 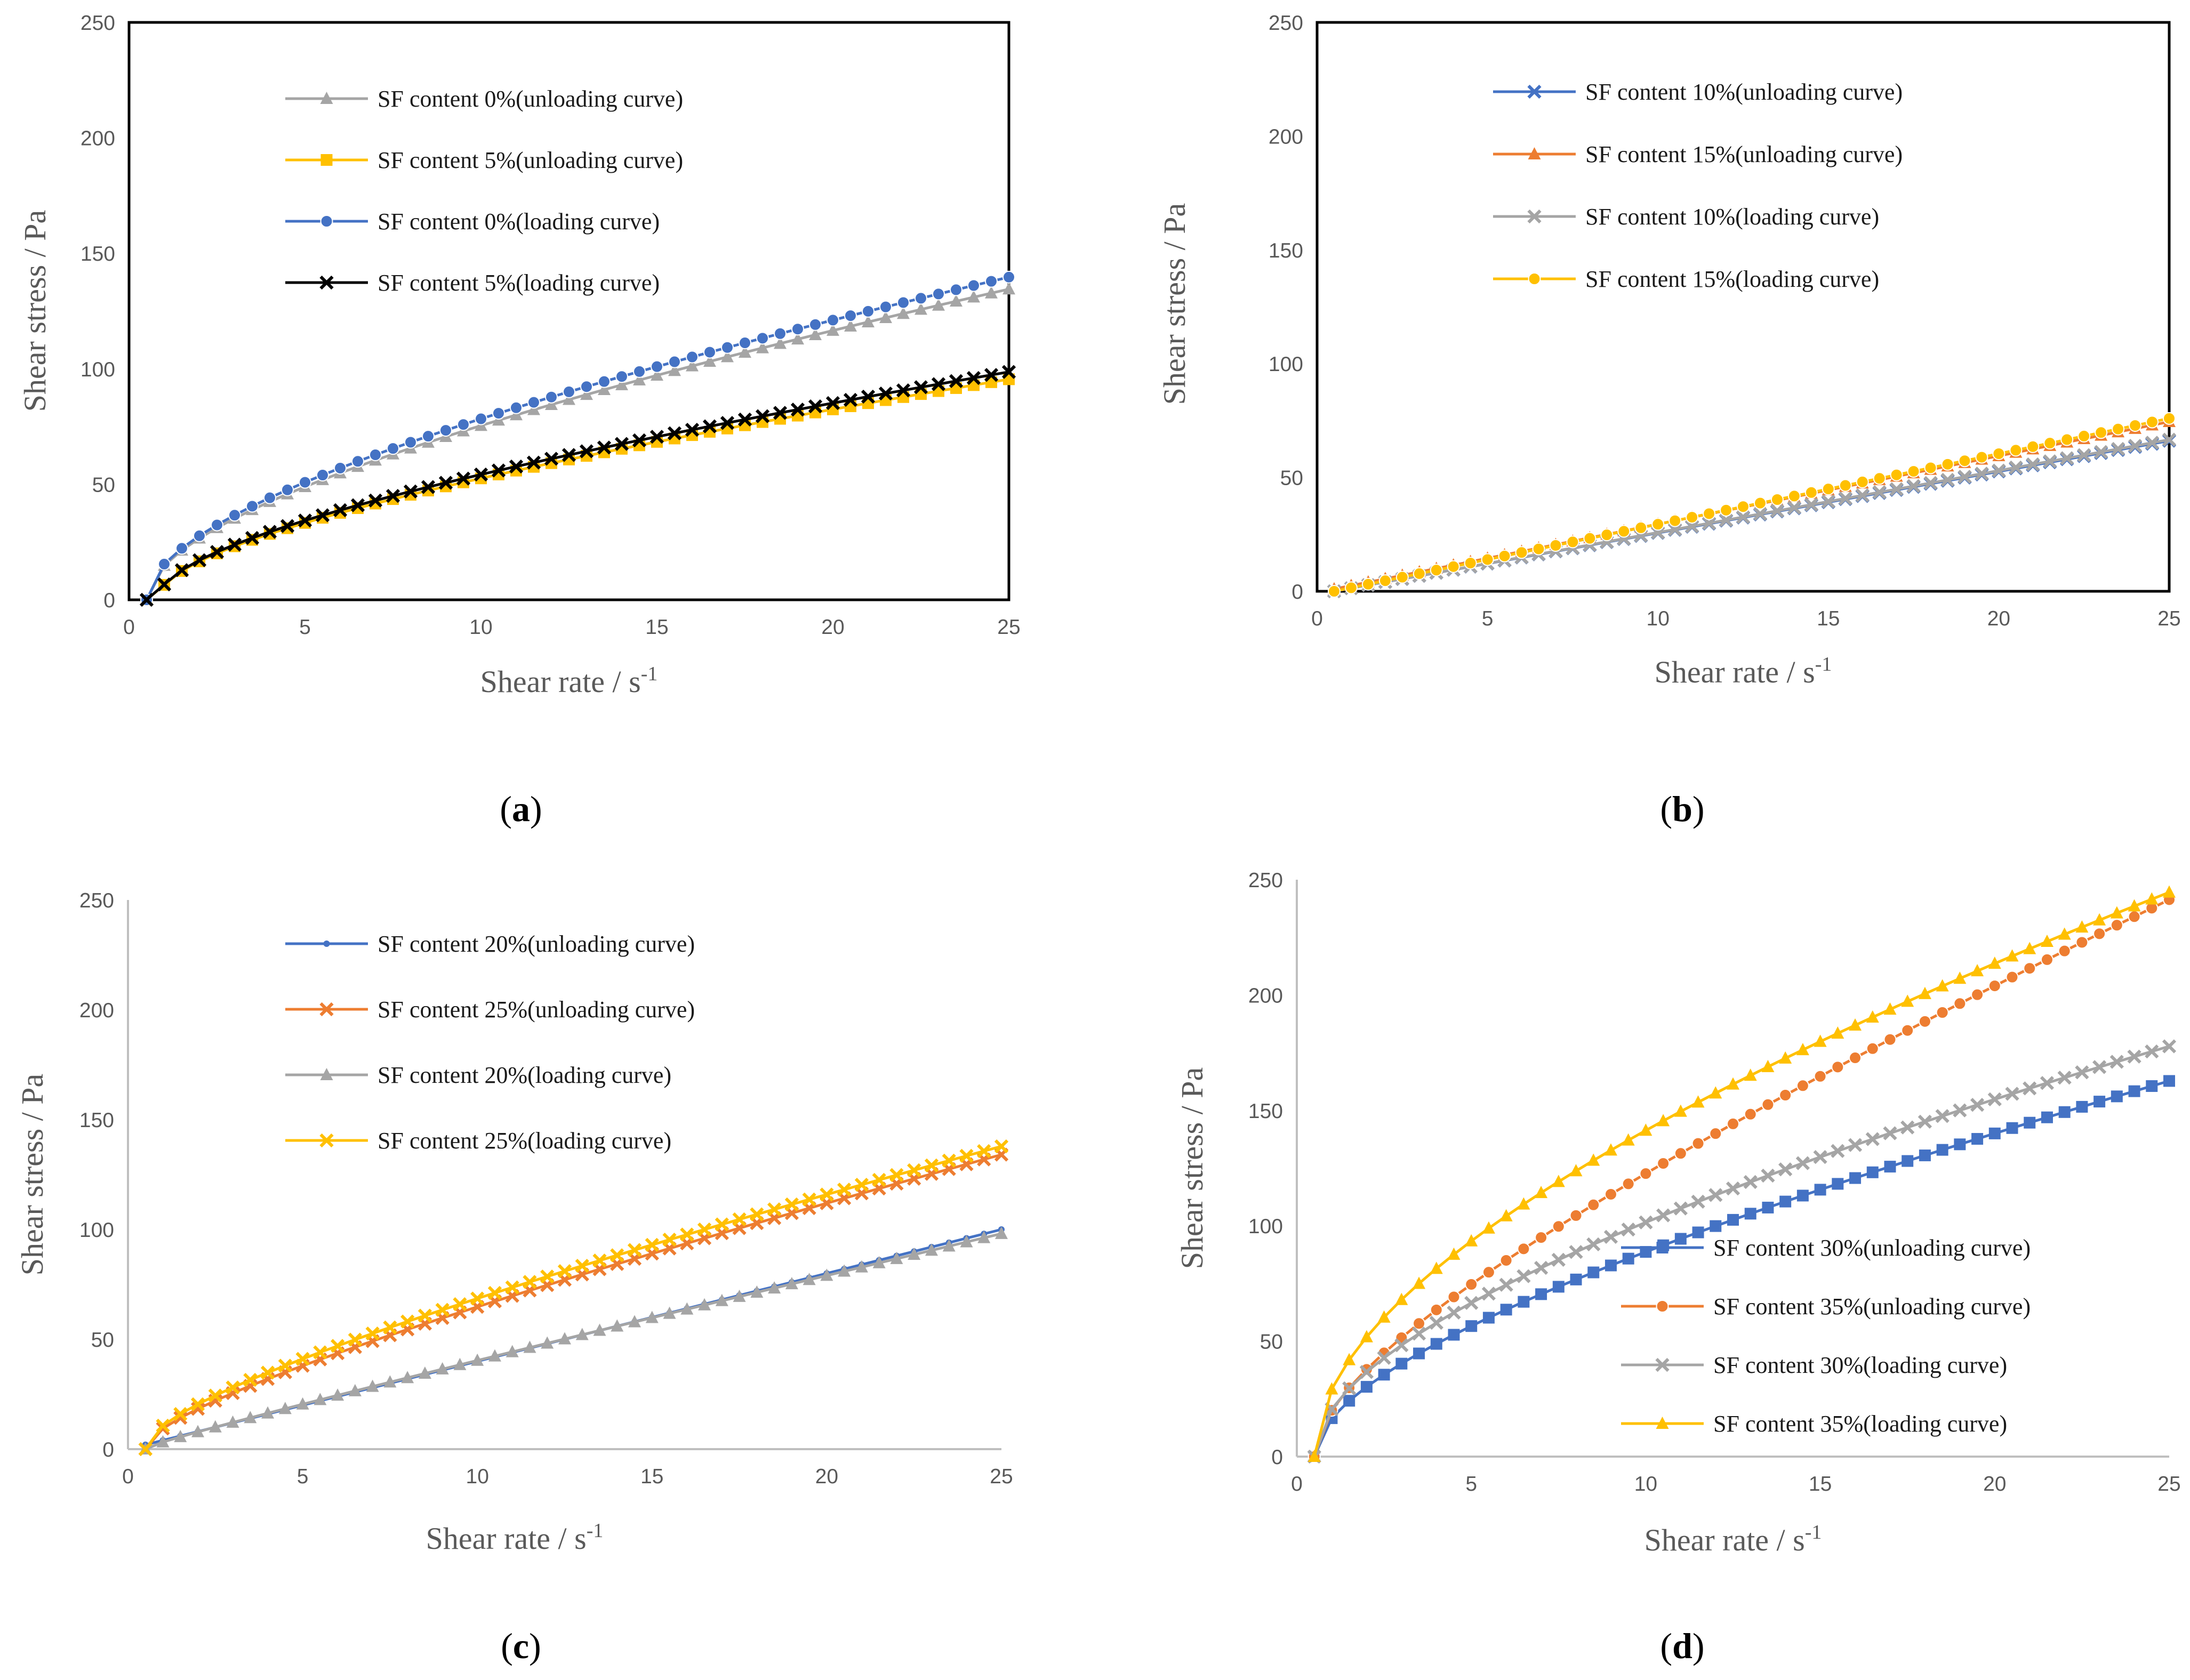 What do you see at coordinates (1732, 217) in the screenshot?
I see `legend-label: SF content 10%(loading curve)` at bounding box center [1732, 217].